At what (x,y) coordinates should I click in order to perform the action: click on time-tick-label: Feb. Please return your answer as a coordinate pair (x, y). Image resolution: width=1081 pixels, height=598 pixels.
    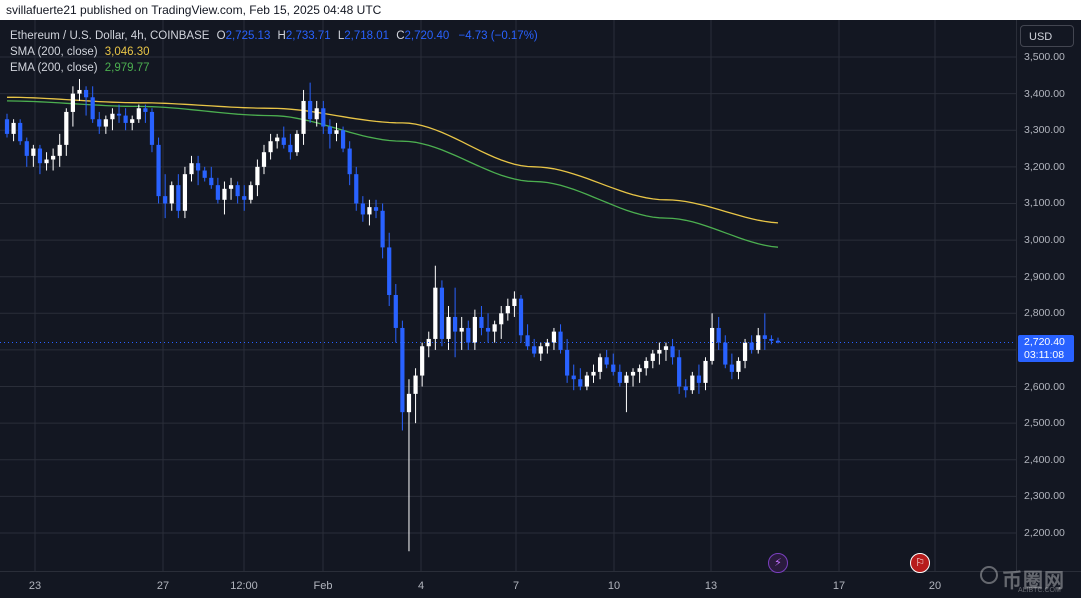
    Looking at the image, I should click on (323, 586).